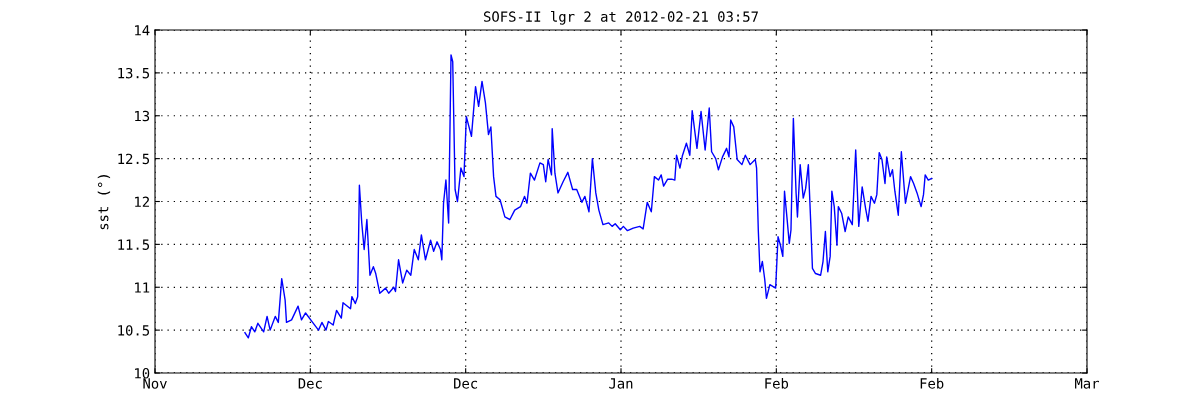 The width and height of the screenshot is (1200, 420). I want to click on y-tick-label: 10, so click(142, 373).